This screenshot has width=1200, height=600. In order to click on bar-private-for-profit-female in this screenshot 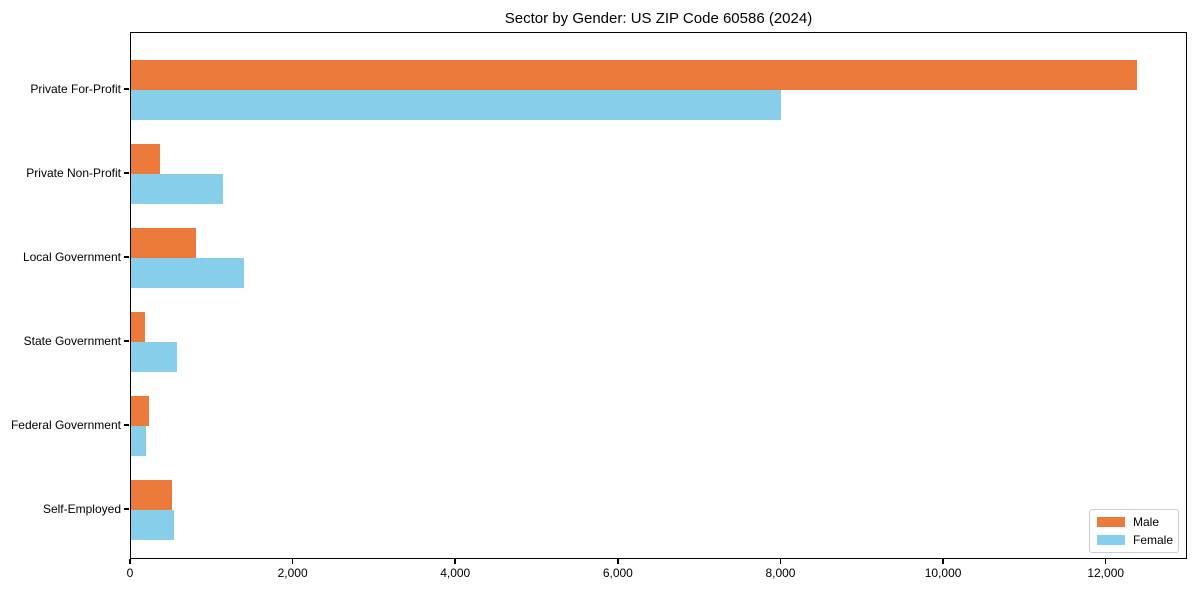, I will do `click(456, 105)`.